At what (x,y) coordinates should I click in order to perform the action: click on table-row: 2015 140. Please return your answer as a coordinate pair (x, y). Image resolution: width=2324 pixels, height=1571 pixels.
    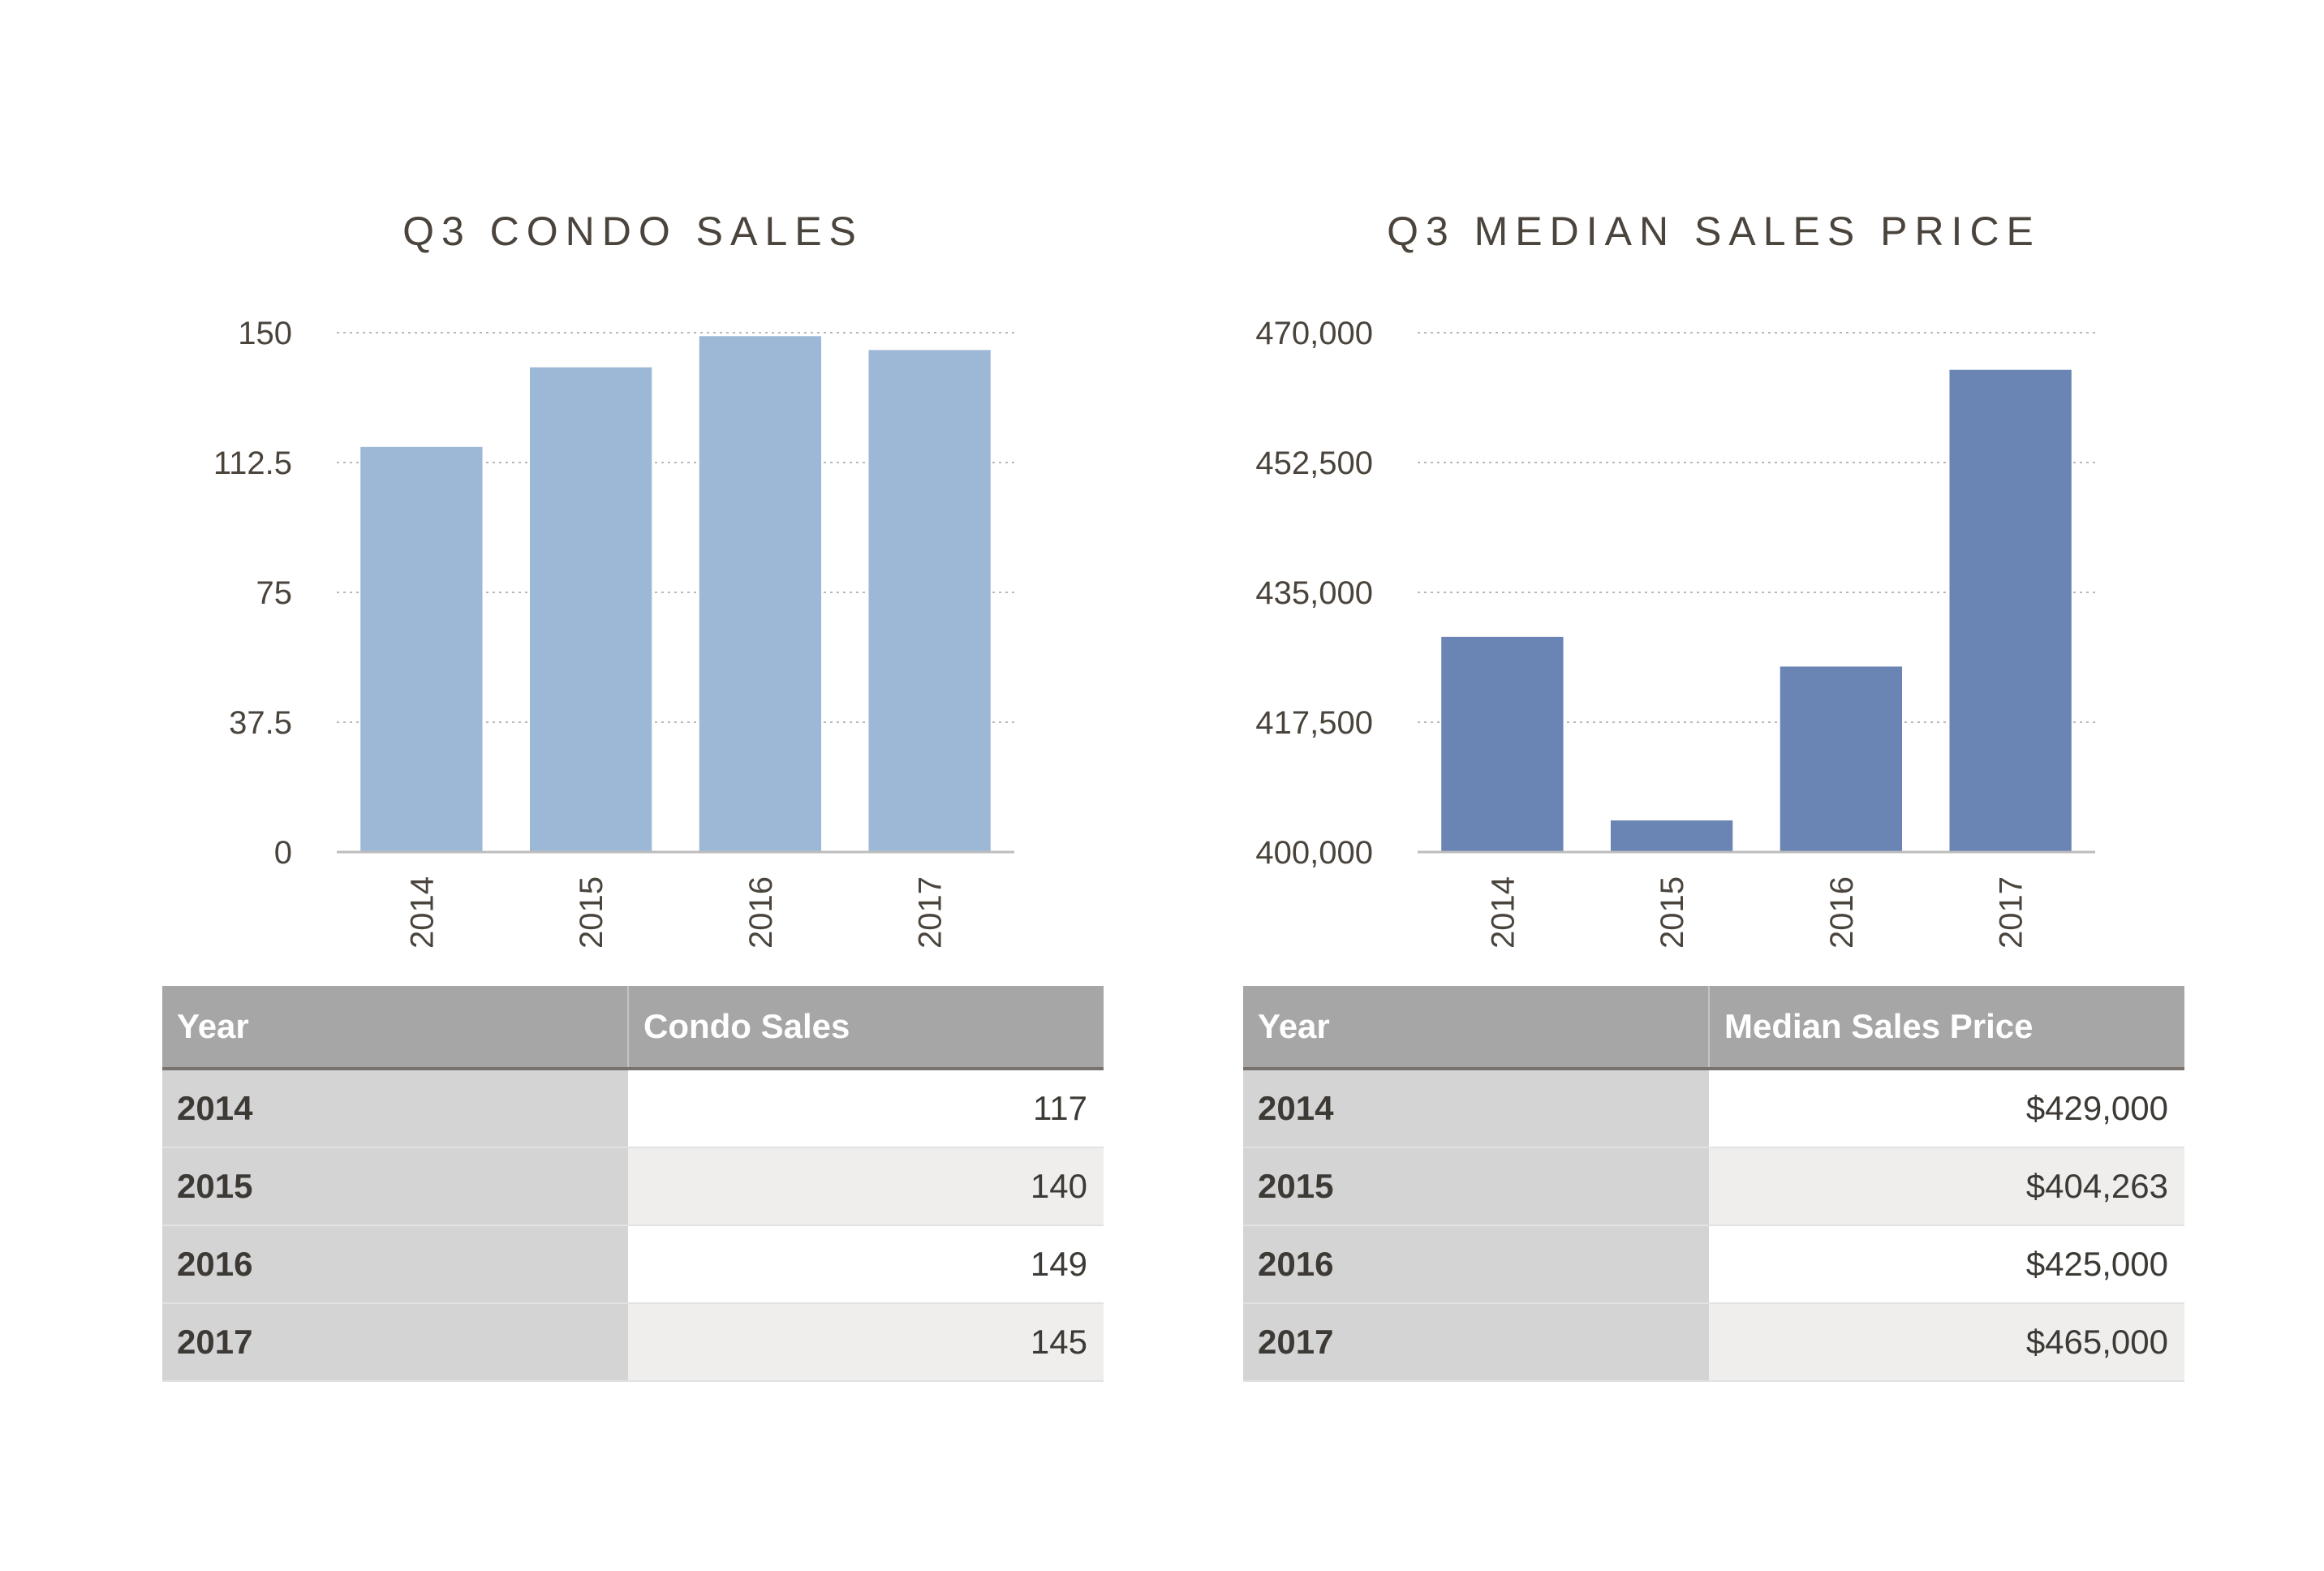
    Looking at the image, I should click on (633, 1186).